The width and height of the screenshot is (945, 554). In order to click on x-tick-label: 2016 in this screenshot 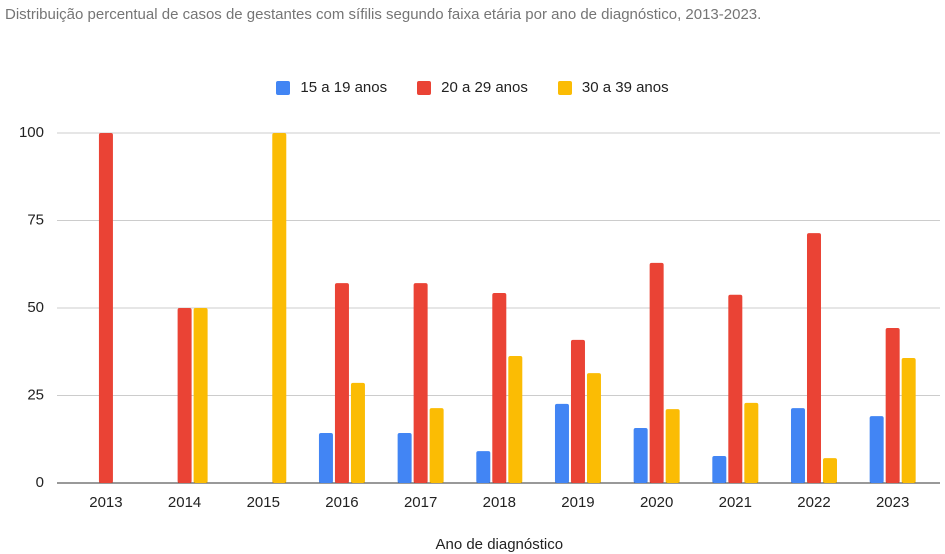, I will do `click(341, 502)`.